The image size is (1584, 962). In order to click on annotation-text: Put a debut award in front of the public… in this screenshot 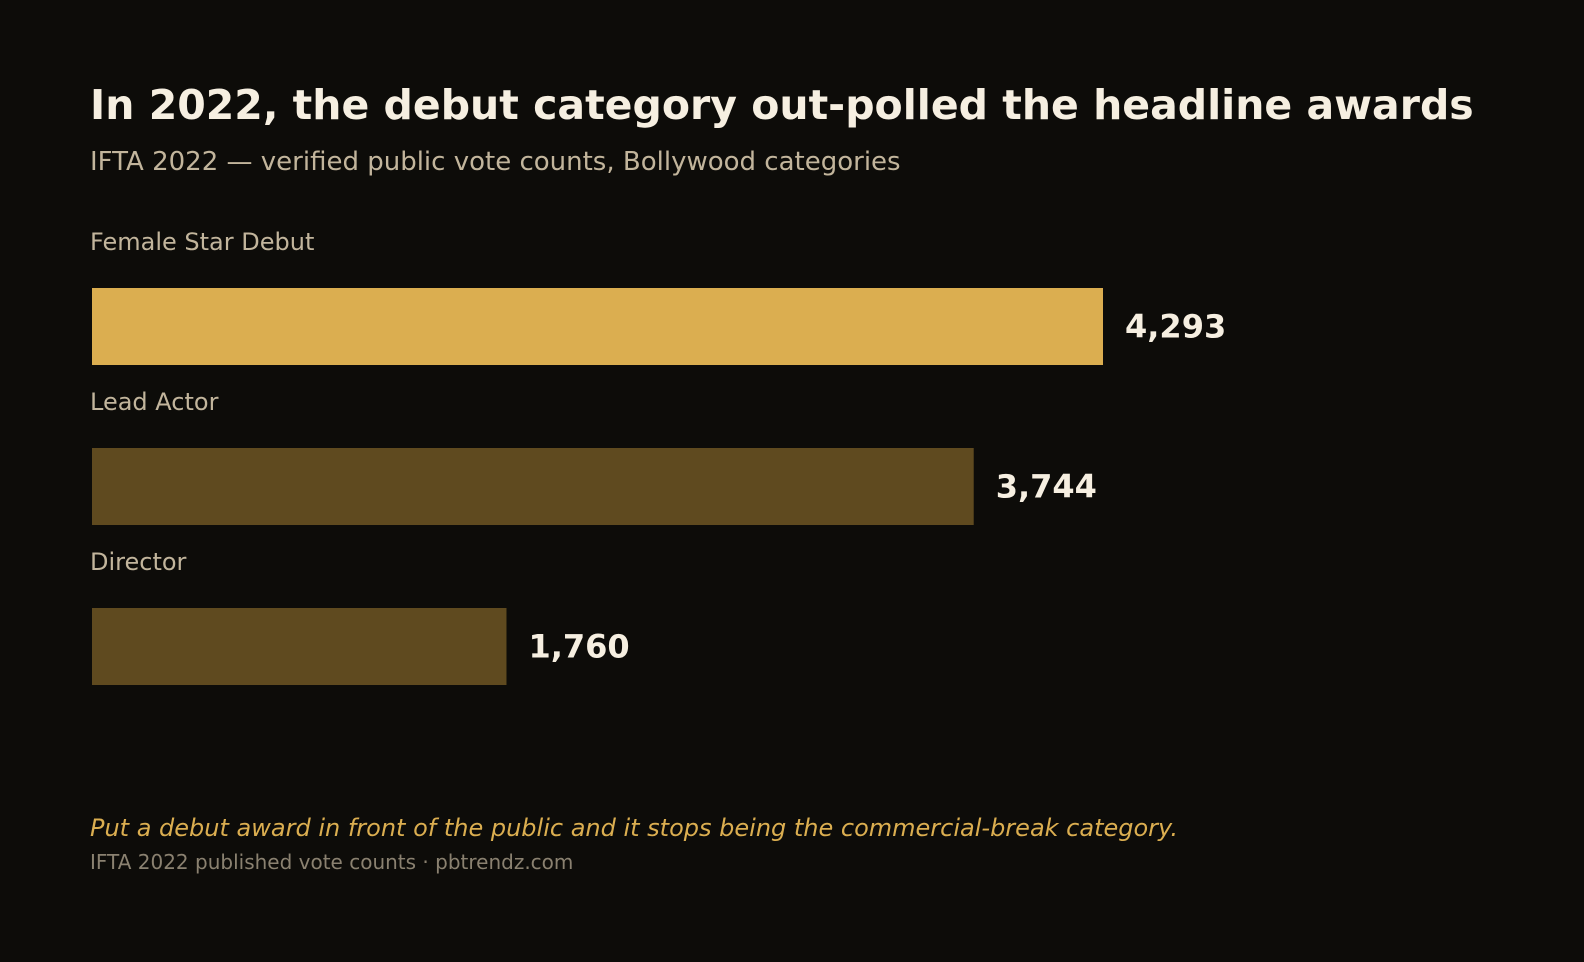, I will do `click(634, 828)`.